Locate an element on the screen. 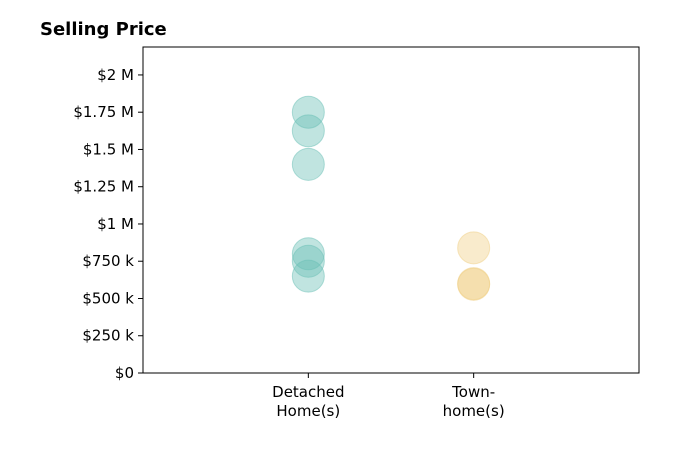 The height and width of the screenshot is (466, 679). chart-title: Selling Price is located at coordinates (103, 29).